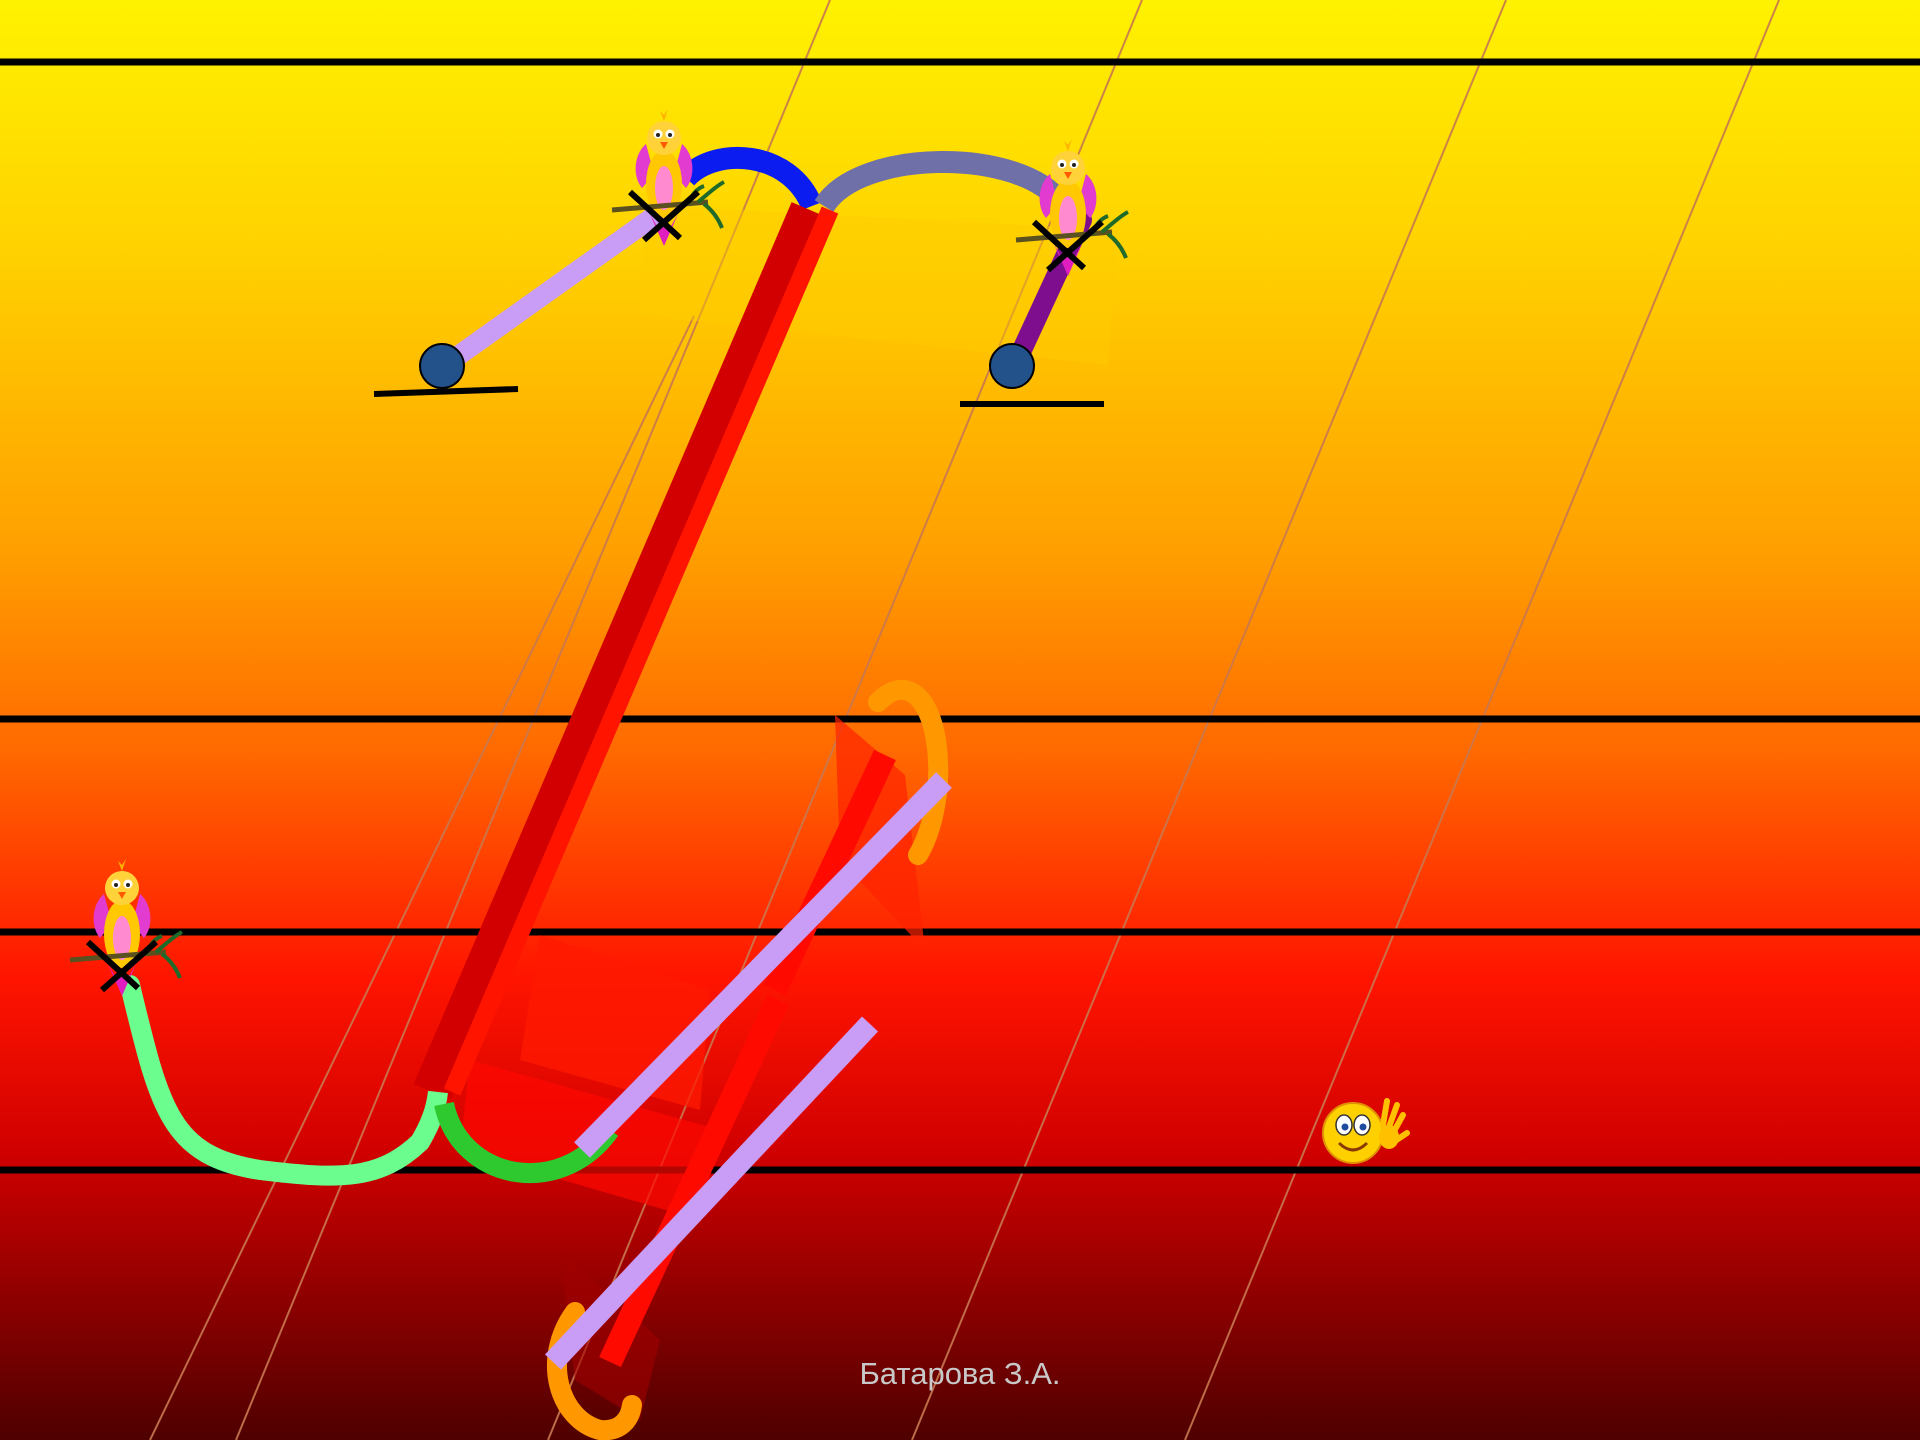 The width and height of the screenshot is (1920, 1440). I want to click on author-caption: Батарова З.А., so click(960, 1373).